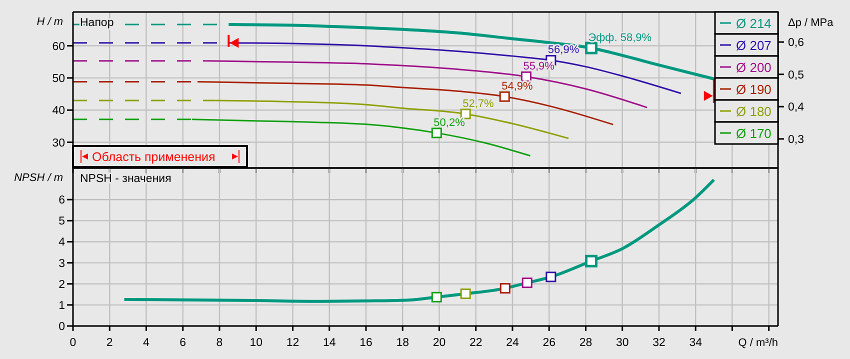 The width and height of the screenshot is (850, 359). I want to click on y-tick-label: 2, so click(61, 284).